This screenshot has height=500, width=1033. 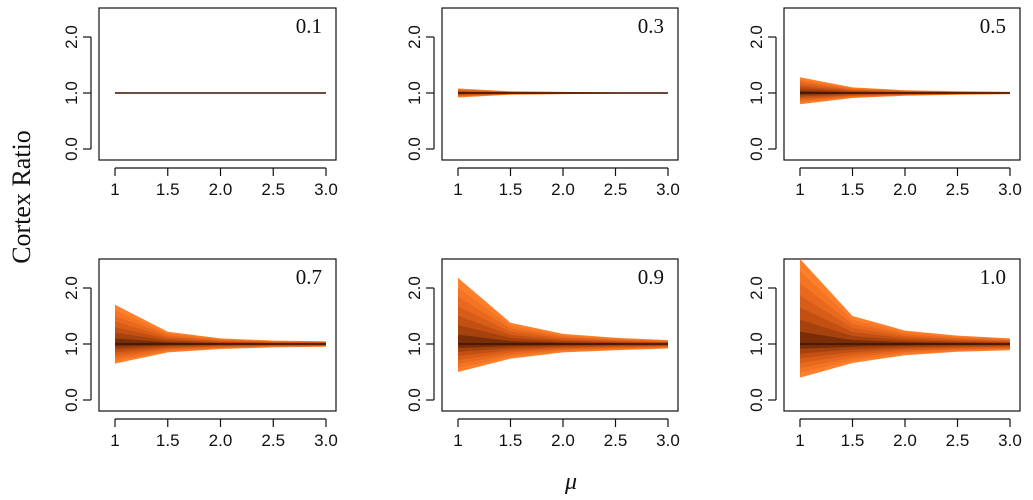 I want to click on panel-6: 1 1.5 2.0 2.5 3.0 0.0 1.0 2.0 1.0, so click(x=884, y=354).